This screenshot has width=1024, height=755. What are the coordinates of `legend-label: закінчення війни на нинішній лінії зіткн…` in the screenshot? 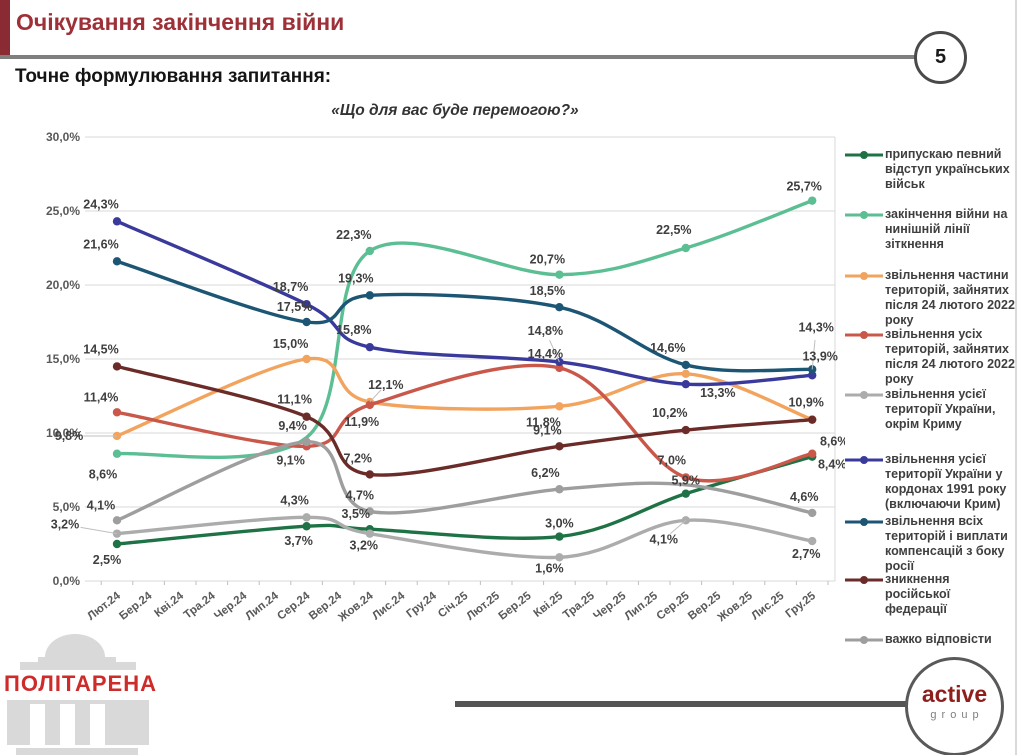 It's located at (946, 229).